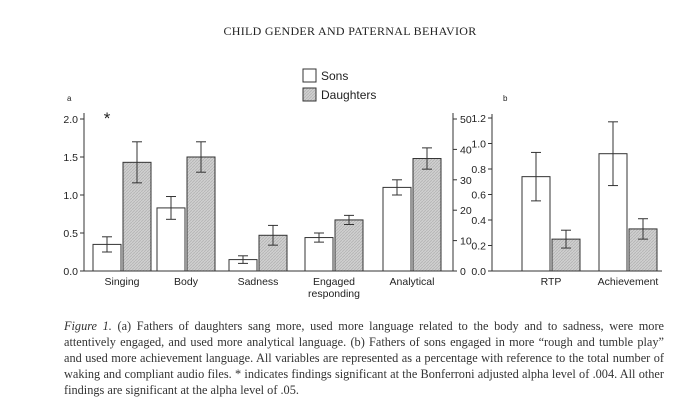 Image resolution: width=700 pixels, height=420 pixels. What do you see at coordinates (350, 31) in the screenshot?
I see `running-head: CHILD GENDER AND PATERNAL BEHAVIOR` at bounding box center [350, 31].